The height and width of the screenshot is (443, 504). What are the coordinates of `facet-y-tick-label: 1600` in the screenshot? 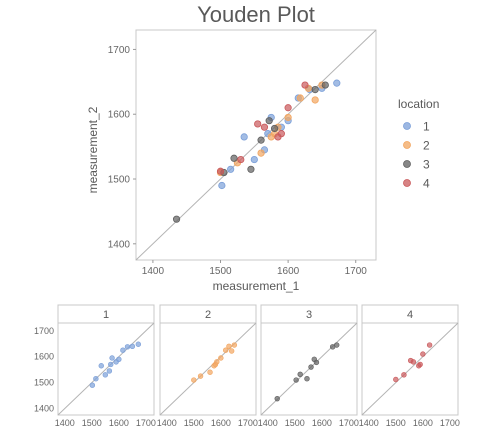 It's located at (44, 357).